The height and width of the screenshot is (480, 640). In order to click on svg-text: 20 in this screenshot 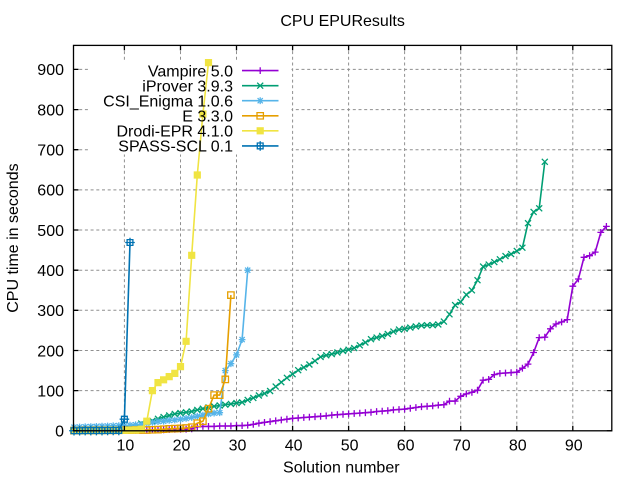, I will do `click(182, 446)`.